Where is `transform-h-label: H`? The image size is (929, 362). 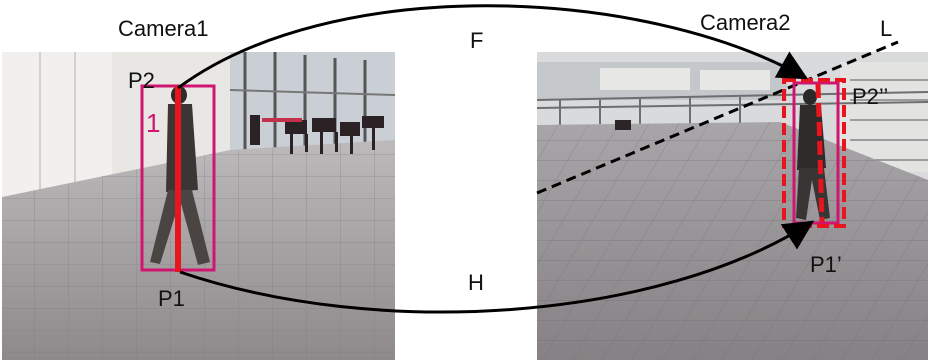 transform-h-label: H is located at coordinates (476, 282).